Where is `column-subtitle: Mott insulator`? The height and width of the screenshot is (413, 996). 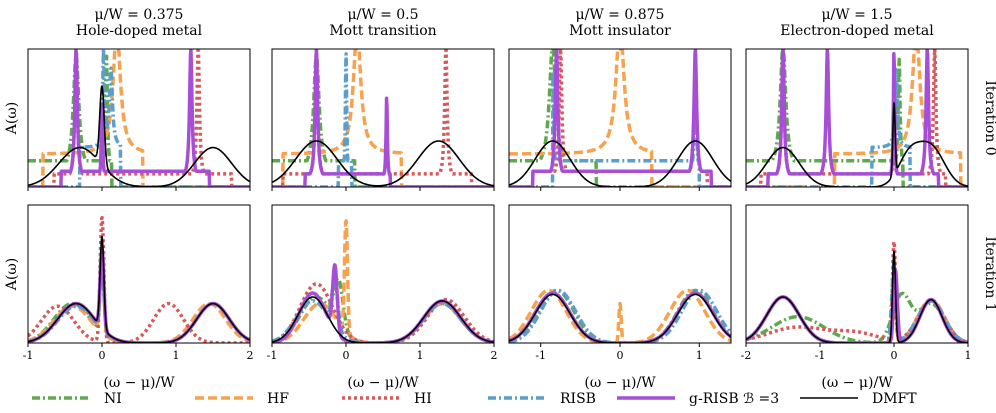
column-subtitle: Mott insulator is located at coordinates (620, 31).